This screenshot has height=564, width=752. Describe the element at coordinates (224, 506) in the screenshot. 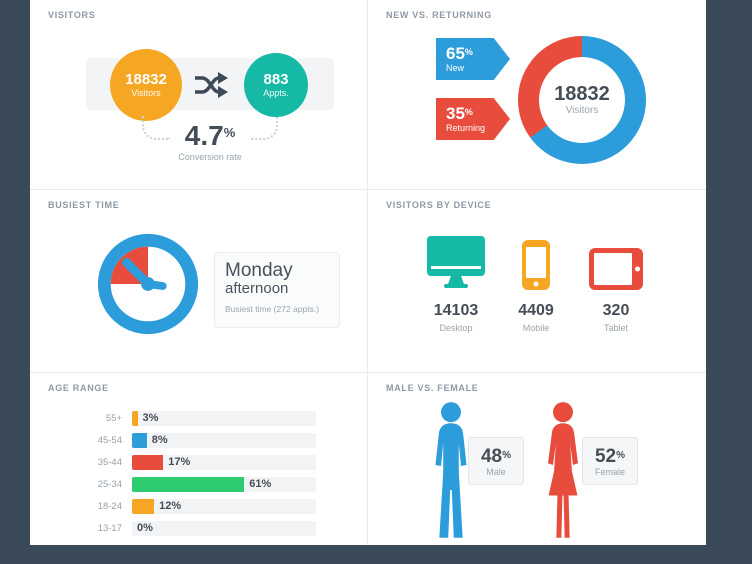

I see `age-bar-track: 12%` at that location.